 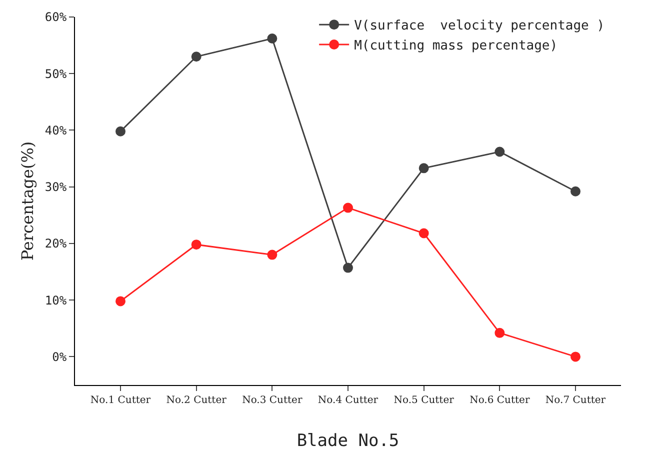 I want to click on x-tick-label: No.6 Cutter, so click(x=500, y=400).